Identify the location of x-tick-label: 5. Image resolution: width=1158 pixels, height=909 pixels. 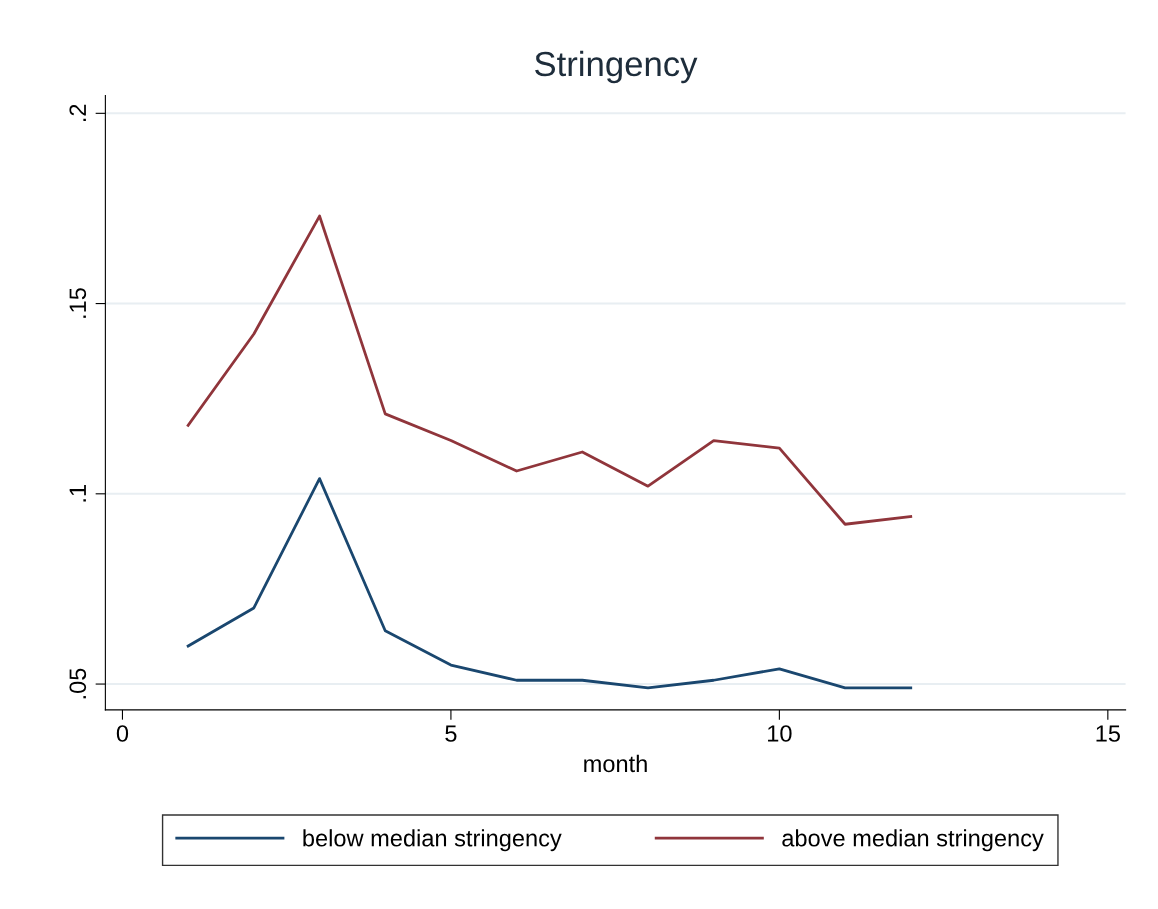
(451, 733).